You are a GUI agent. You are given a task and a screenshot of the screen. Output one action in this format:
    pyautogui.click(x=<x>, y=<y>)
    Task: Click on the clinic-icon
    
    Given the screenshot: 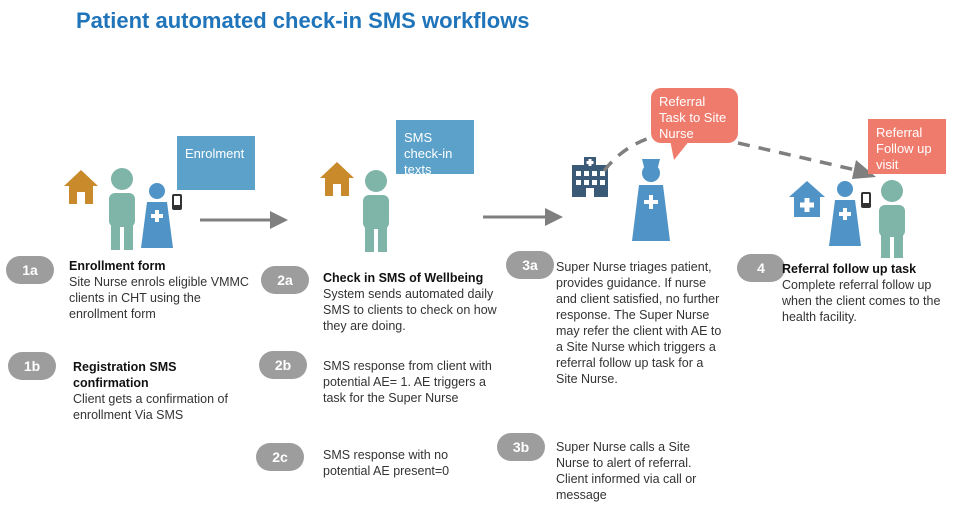 What is the action you would take?
    pyautogui.click(x=807, y=199)
    